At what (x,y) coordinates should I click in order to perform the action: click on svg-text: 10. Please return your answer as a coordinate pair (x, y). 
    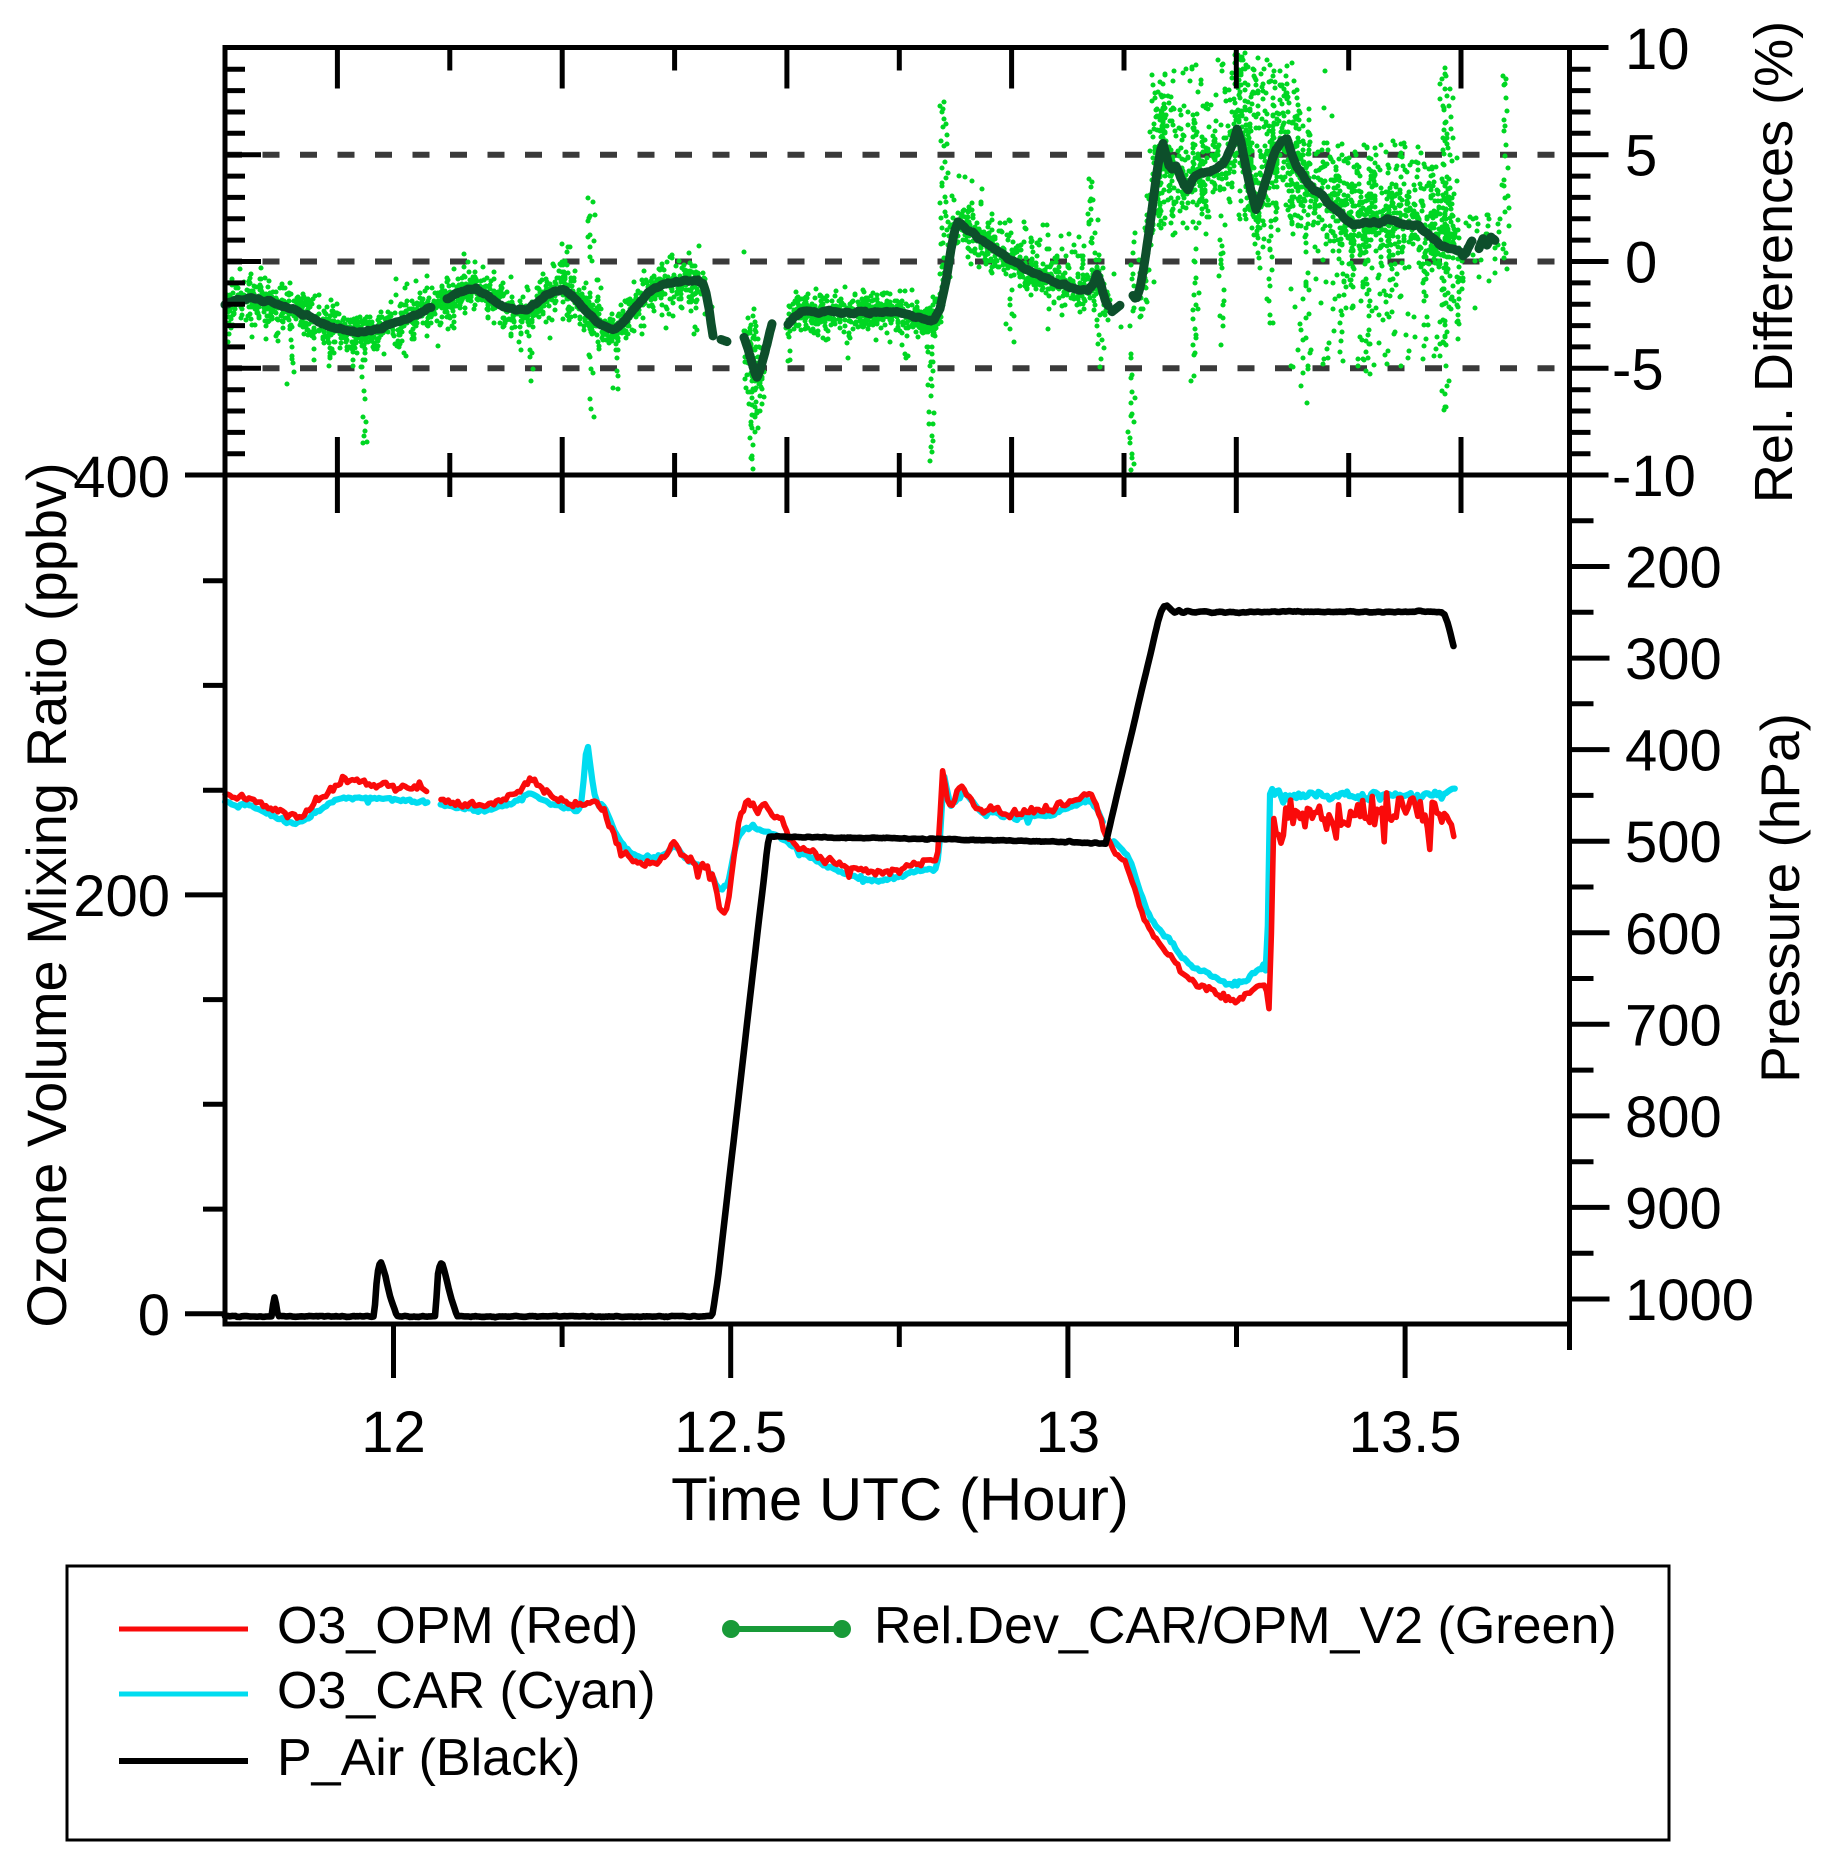
    Looking at the image, I should click on (1657, 49).